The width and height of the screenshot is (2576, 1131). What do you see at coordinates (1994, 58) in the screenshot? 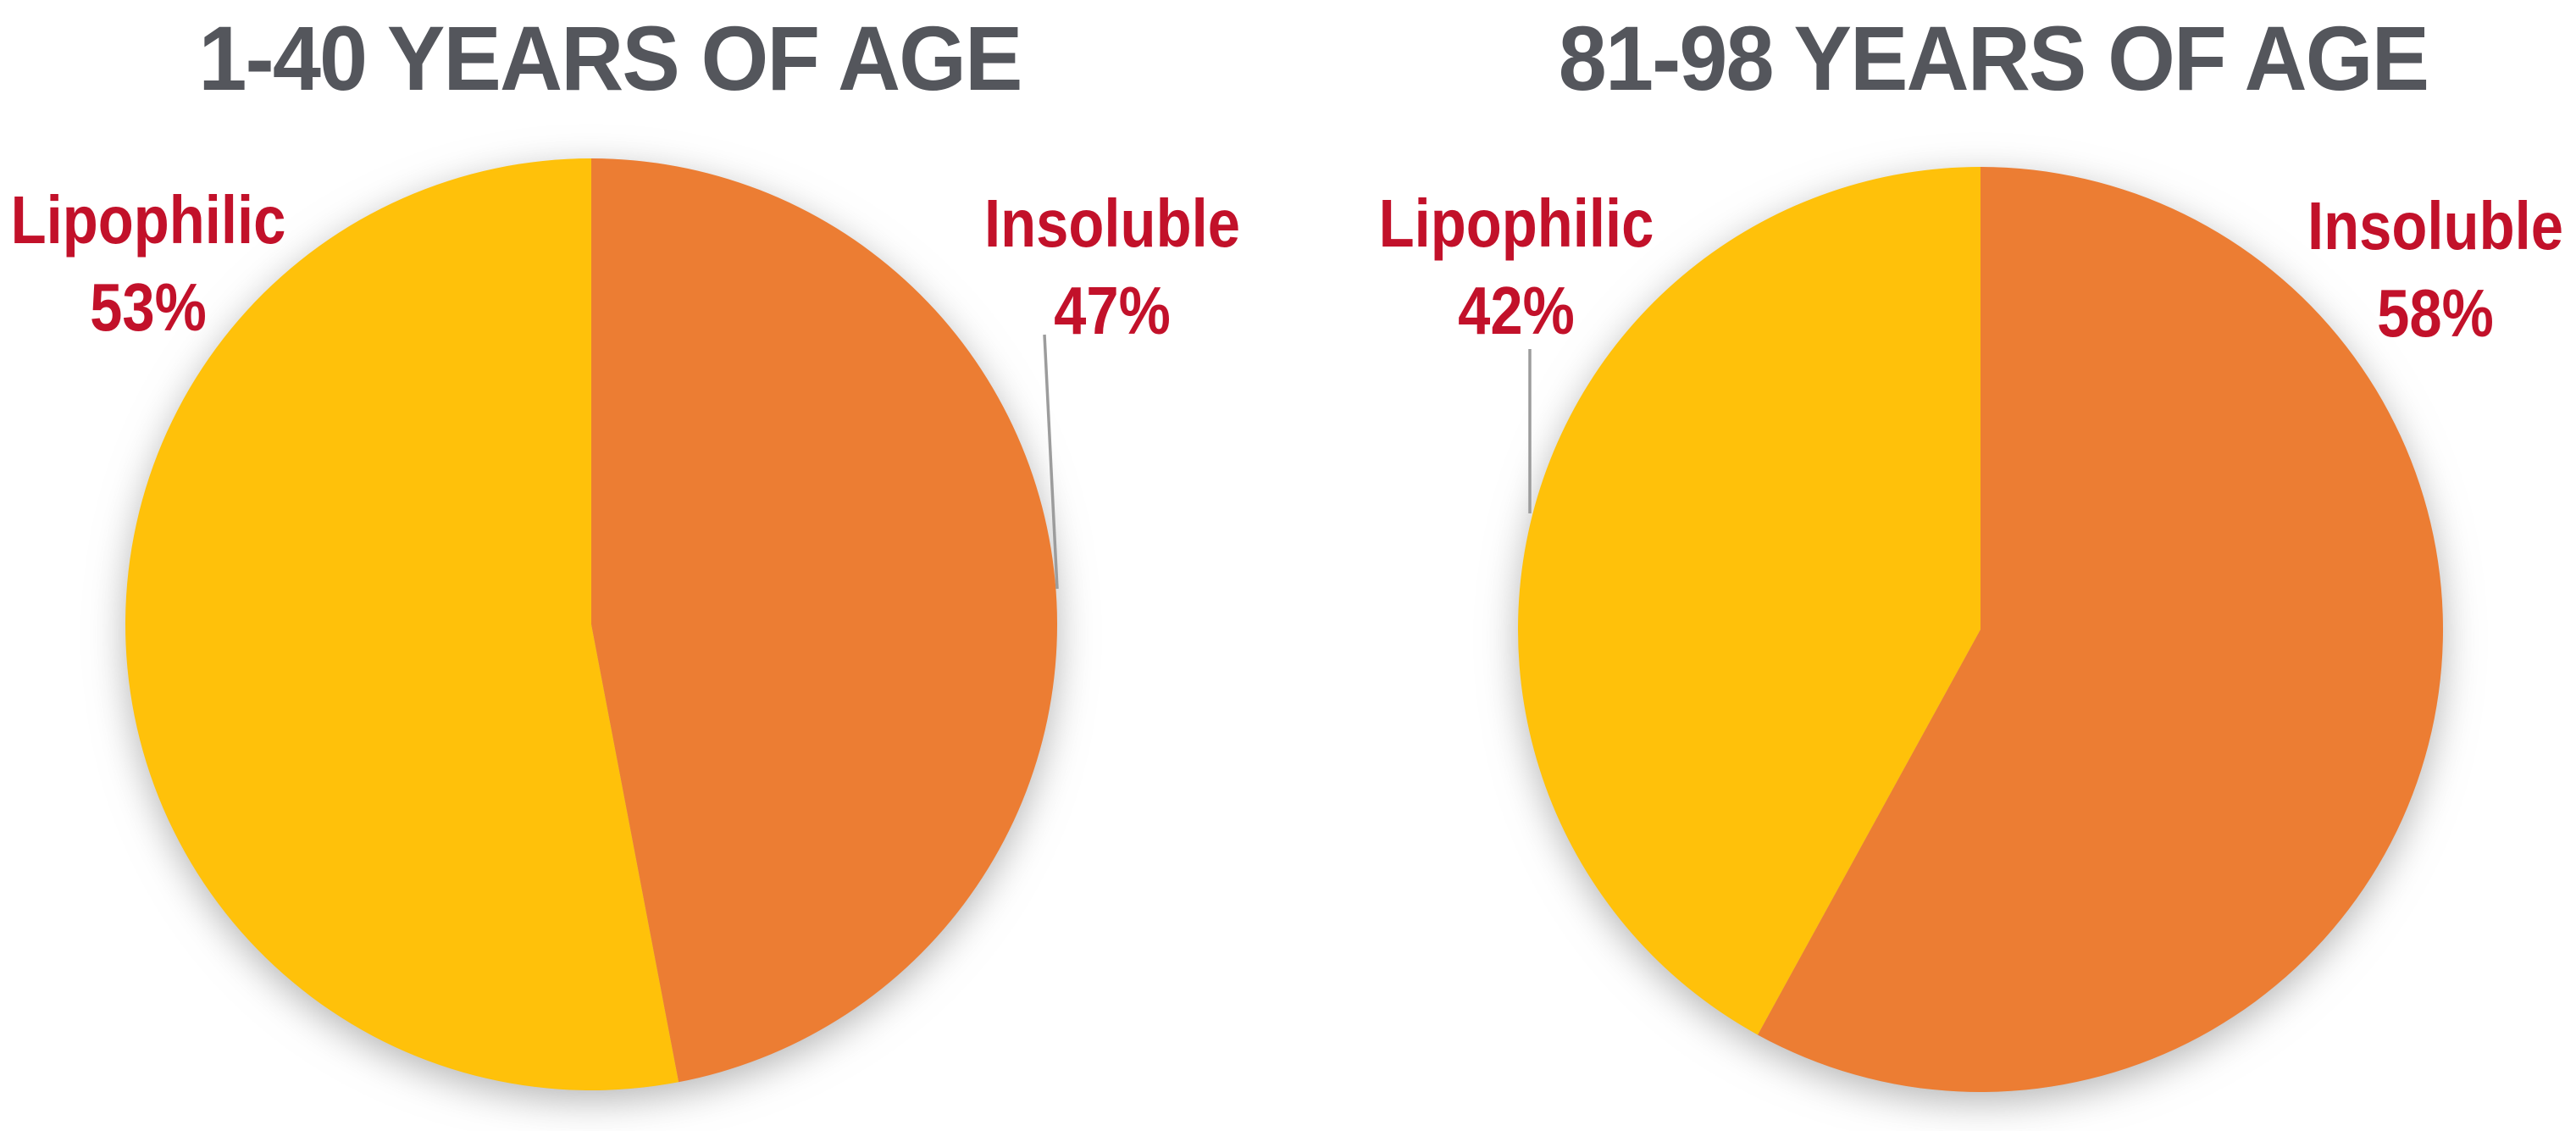
I see `chart-title-right: 81-98 YEARS OF AGE` at bounding box center [1994, 58].